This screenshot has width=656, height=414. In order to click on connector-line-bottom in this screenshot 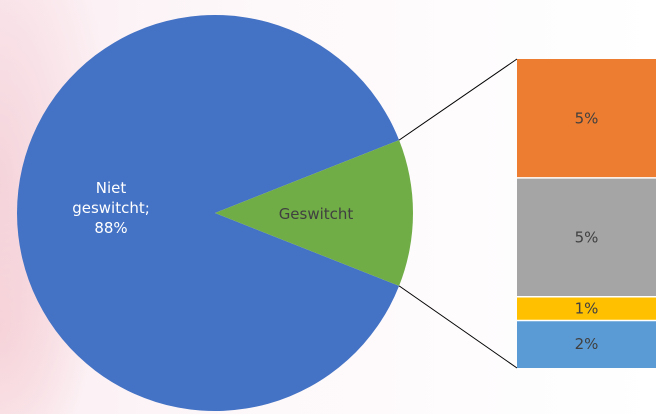, I will do `click(458, 327)`.